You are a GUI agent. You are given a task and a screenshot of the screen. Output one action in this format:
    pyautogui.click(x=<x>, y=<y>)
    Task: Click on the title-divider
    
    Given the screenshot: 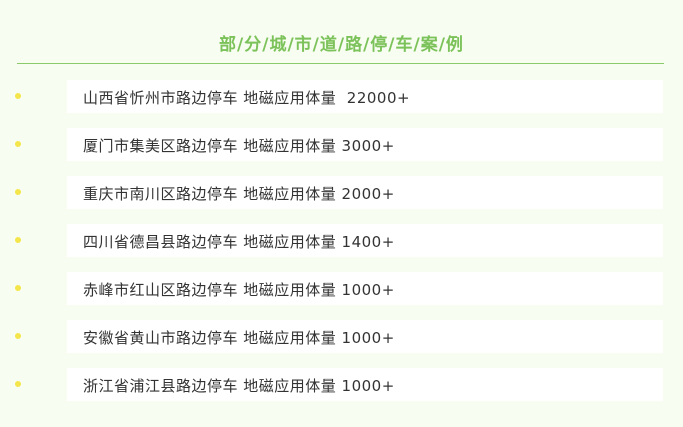 What is the action you would take?
    pyautogui.click(x=340, y=63)
    